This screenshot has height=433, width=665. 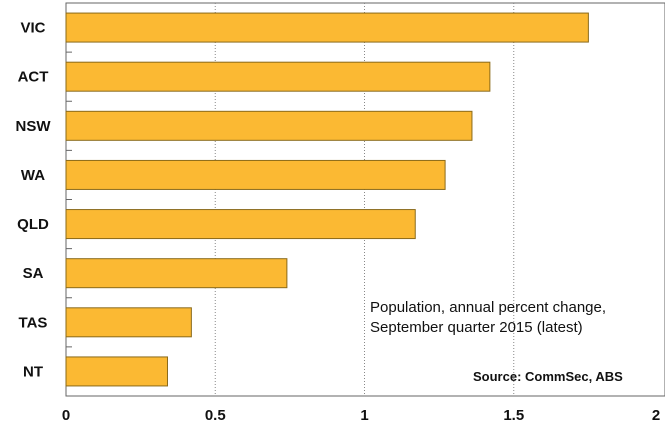 What do you see at coordinates (548, 376) in the screenshot?
I see `source-note: Source: CommSec, ABS` at bounding box center [548, 376].